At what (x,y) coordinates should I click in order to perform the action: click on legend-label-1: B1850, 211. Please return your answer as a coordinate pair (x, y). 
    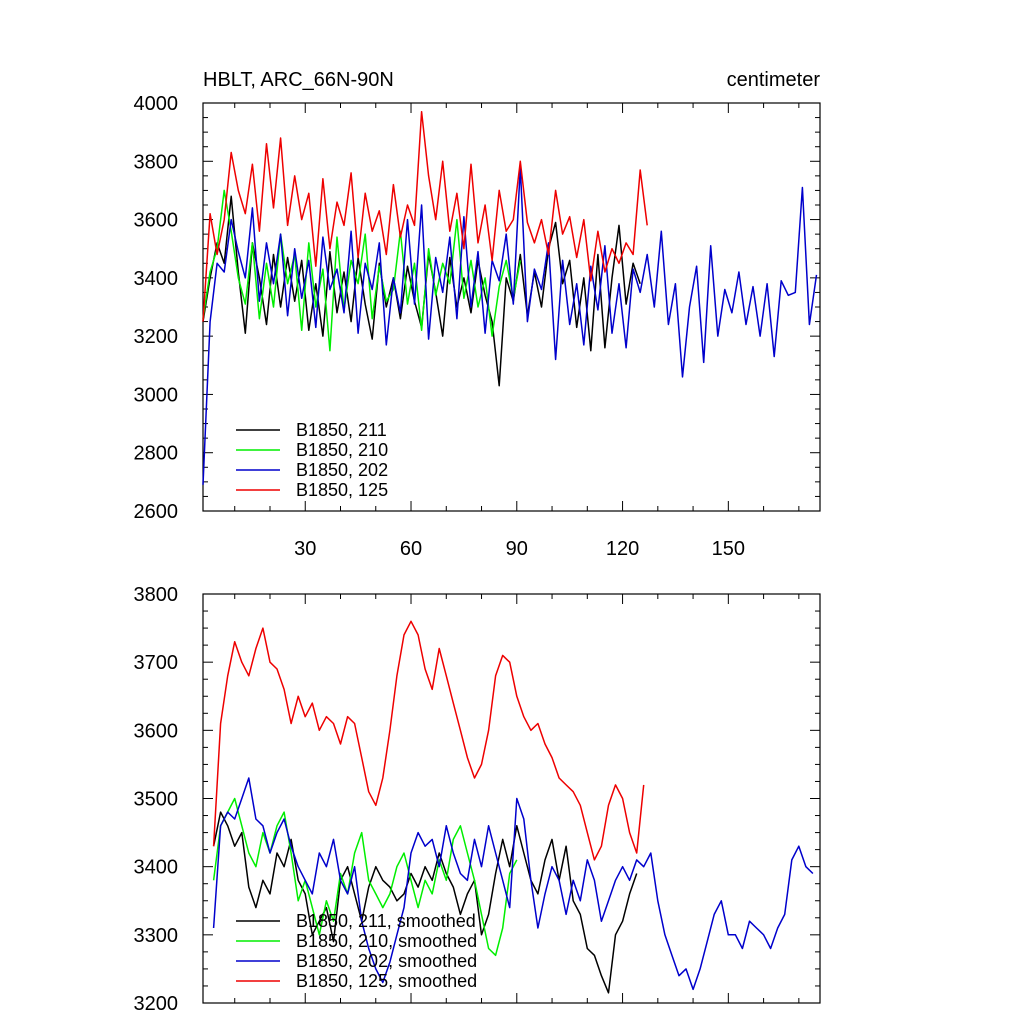
    Looking at the image, I should click on (341, 430).